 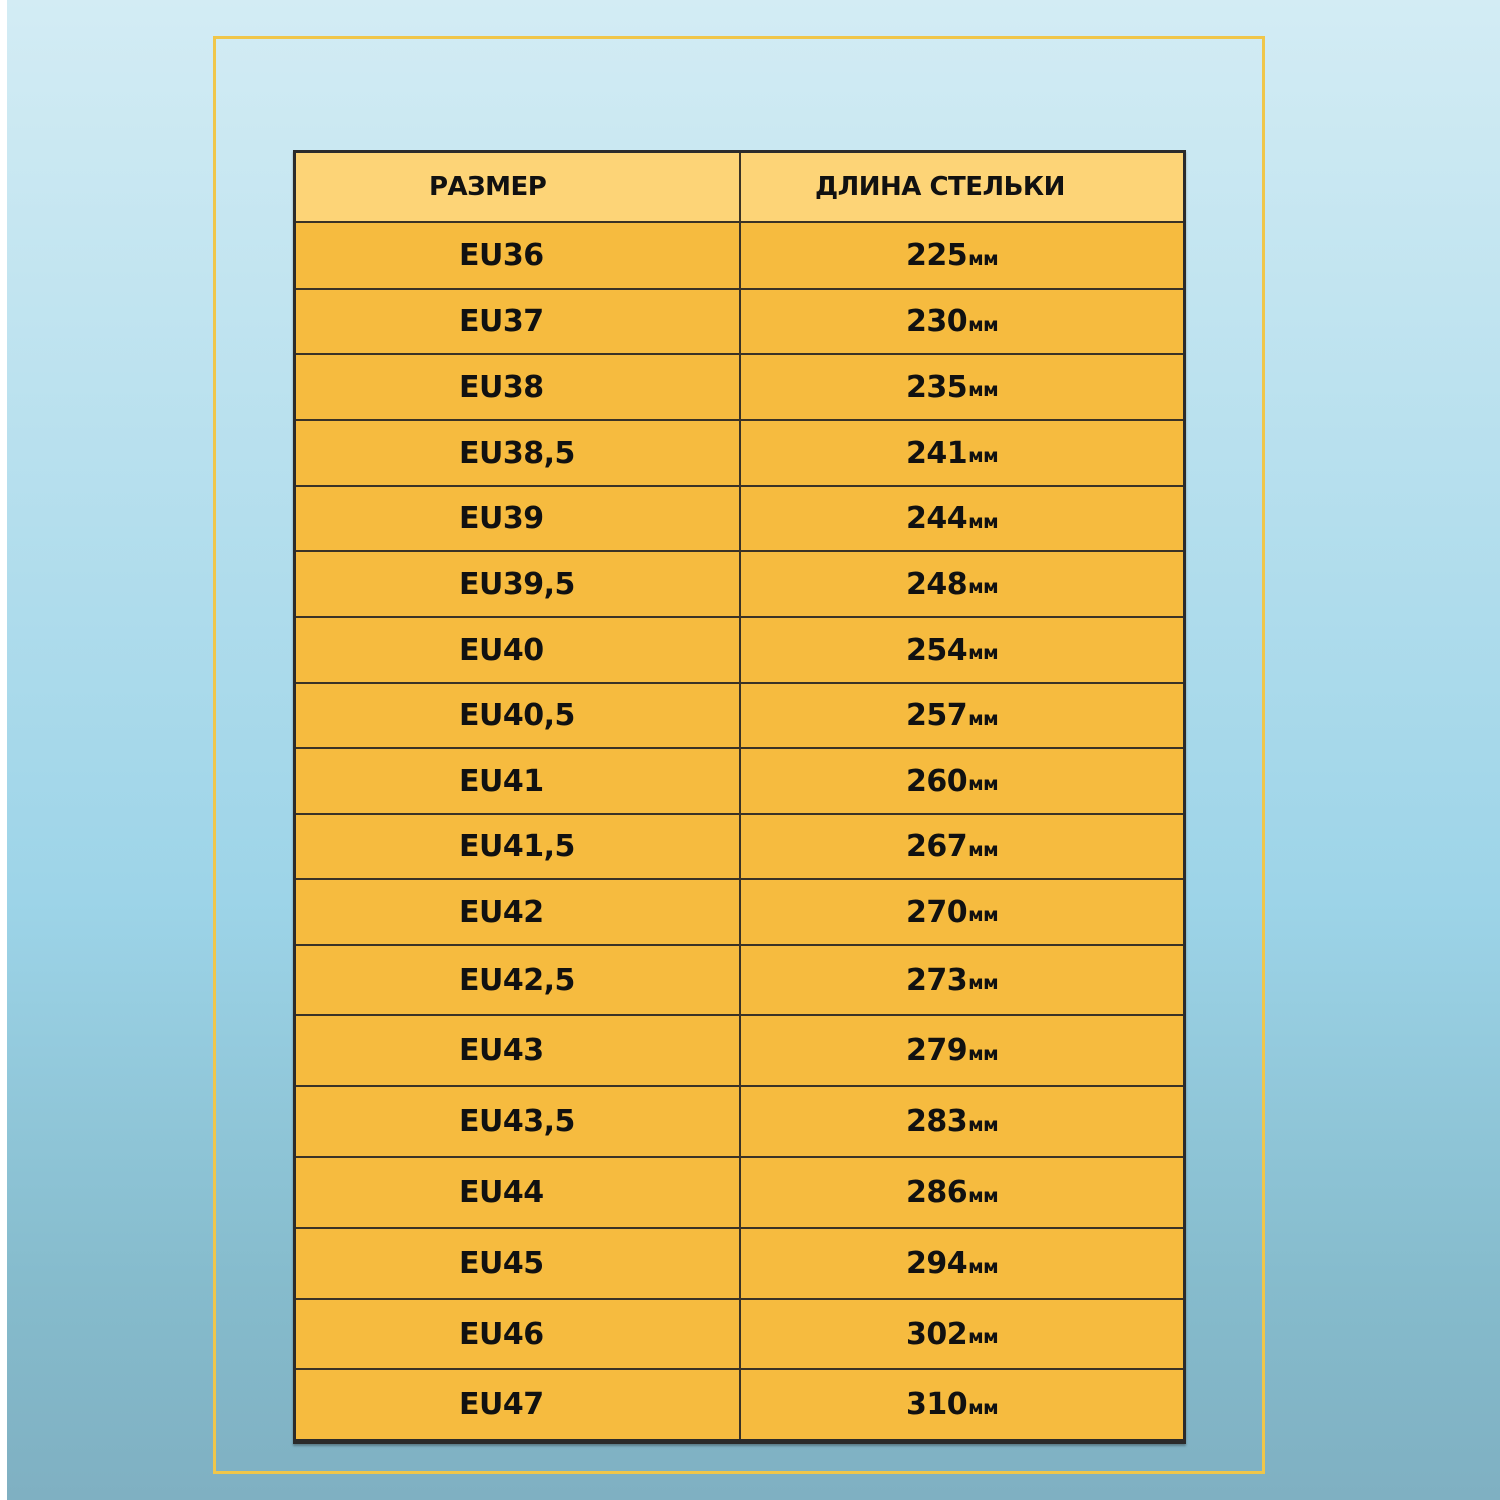 What do you see at coordinates (518, 387) in the screenshot?
I see `size-cell: EU38` at bounding box center [518, 387].